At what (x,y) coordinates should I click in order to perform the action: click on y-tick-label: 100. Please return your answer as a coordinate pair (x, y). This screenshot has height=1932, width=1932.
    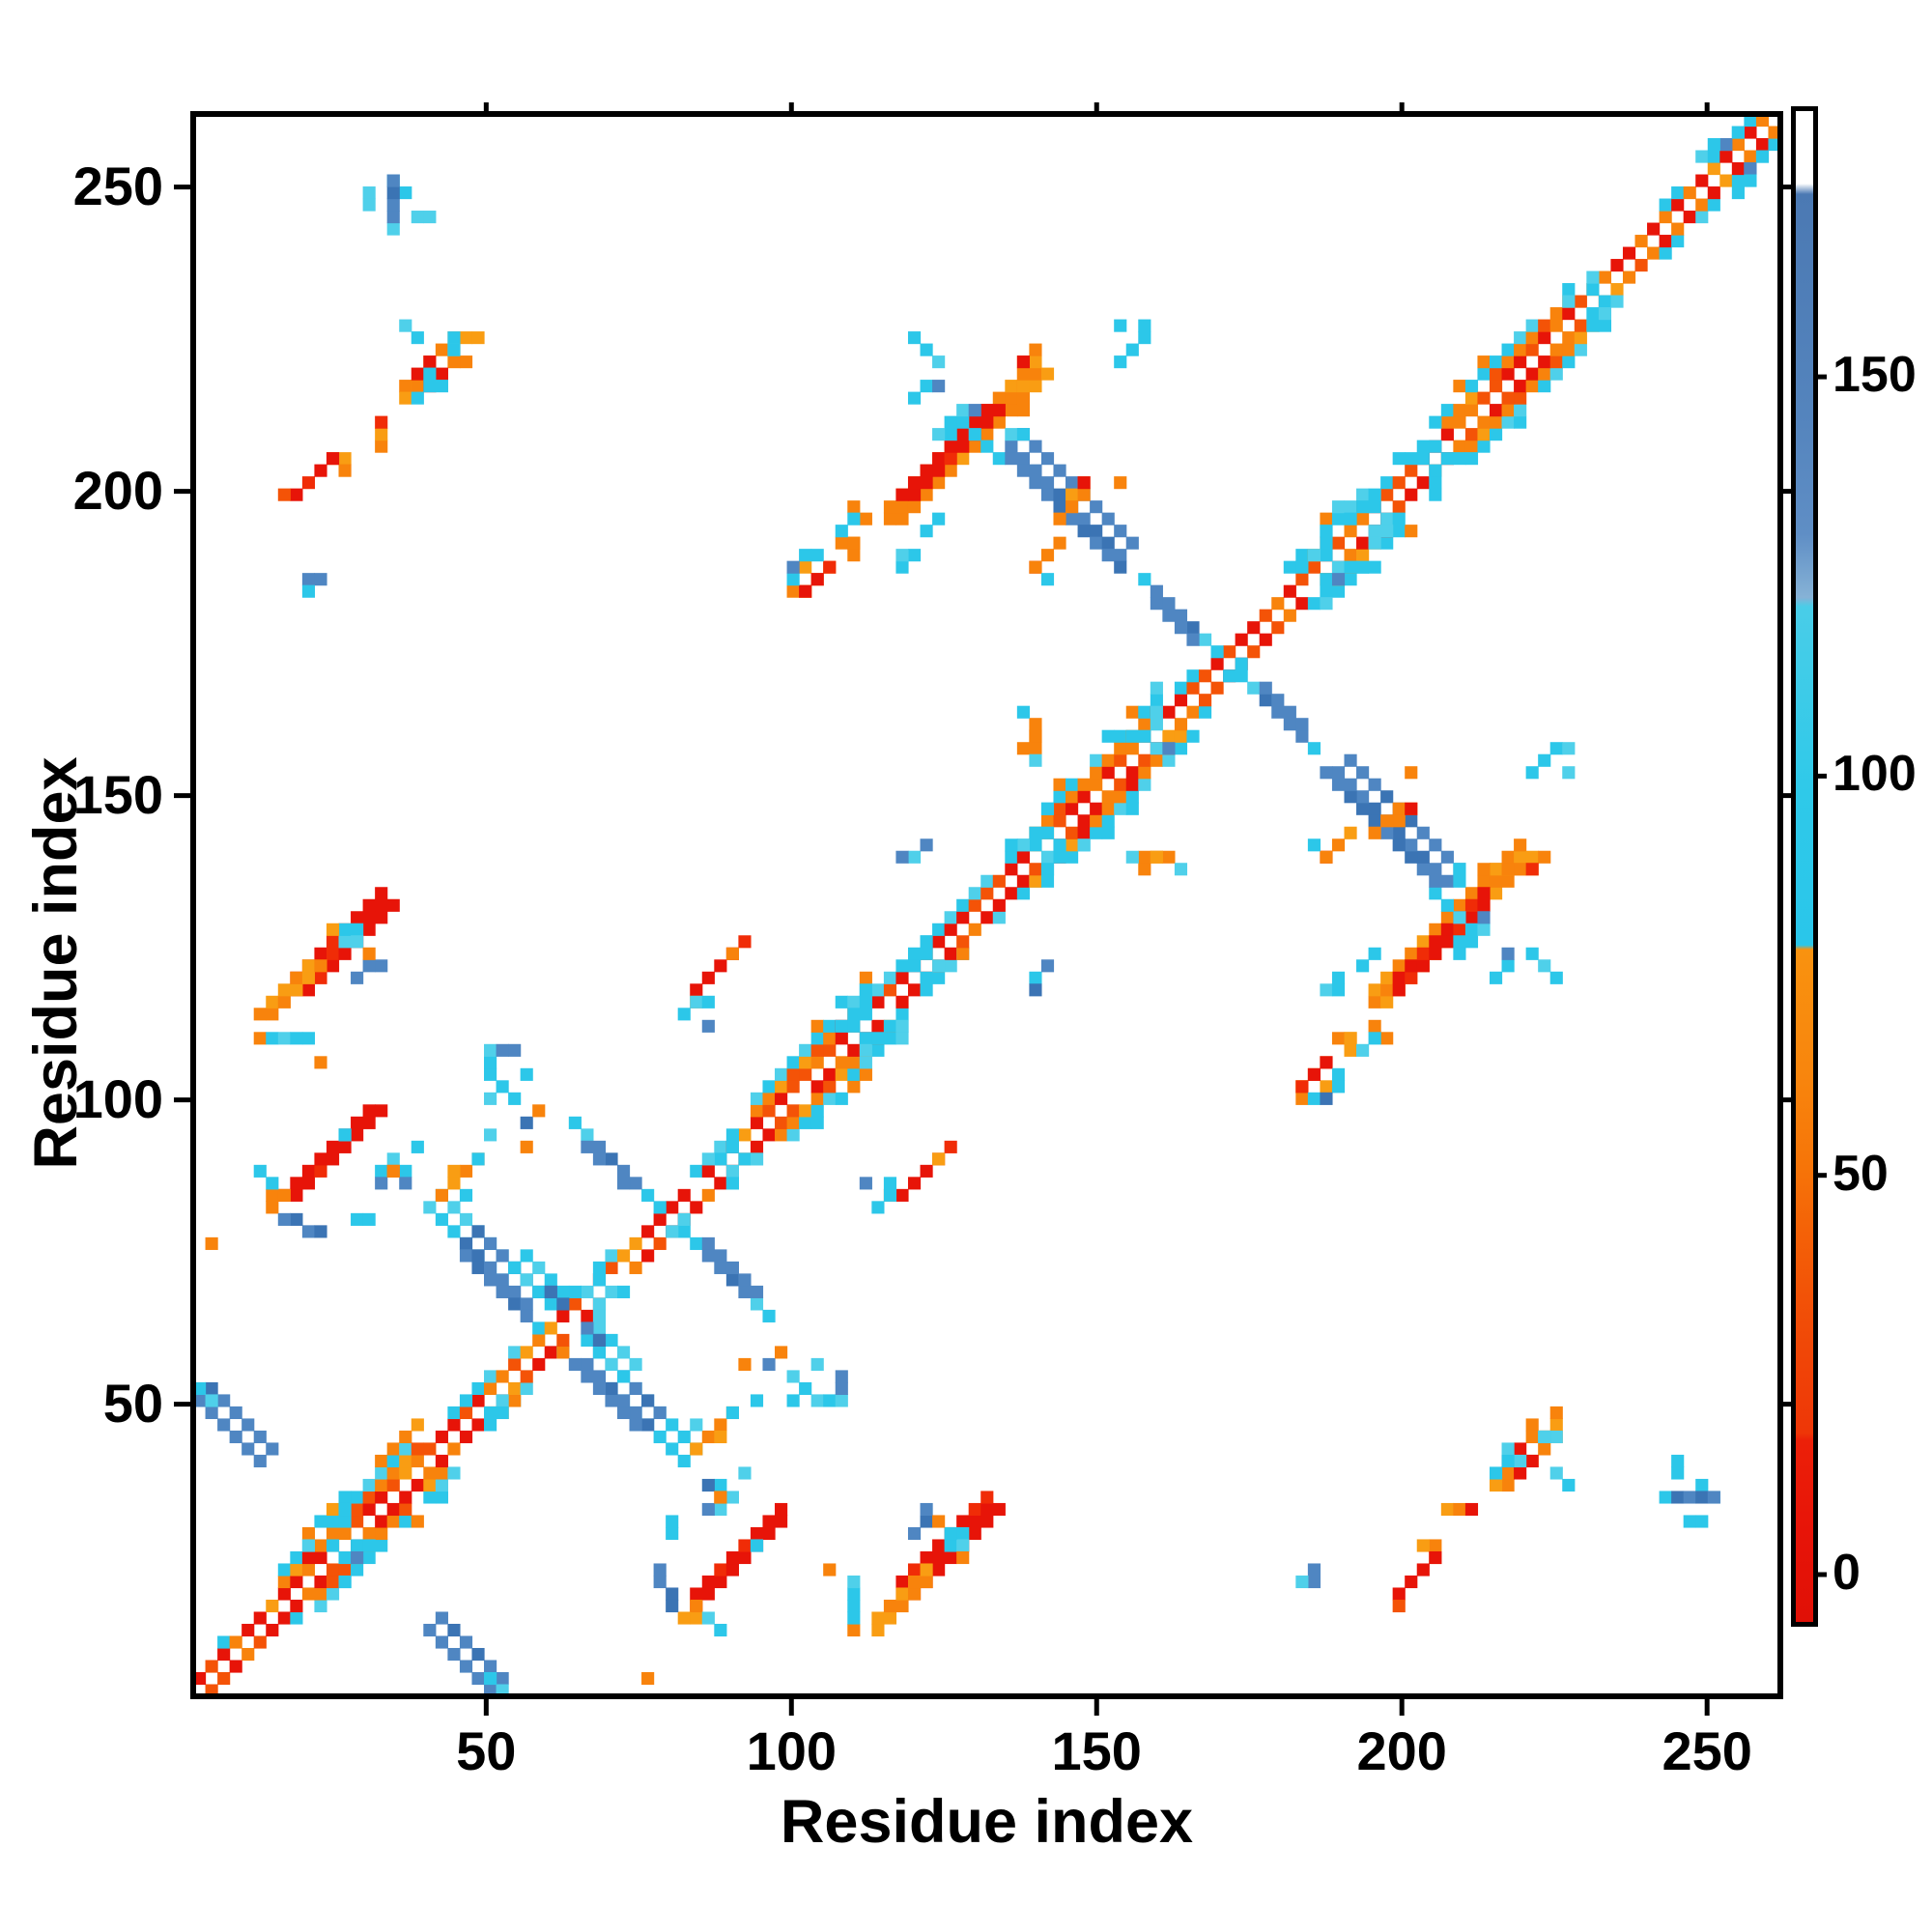
    Looking at the image, I should click on (117, 1098).